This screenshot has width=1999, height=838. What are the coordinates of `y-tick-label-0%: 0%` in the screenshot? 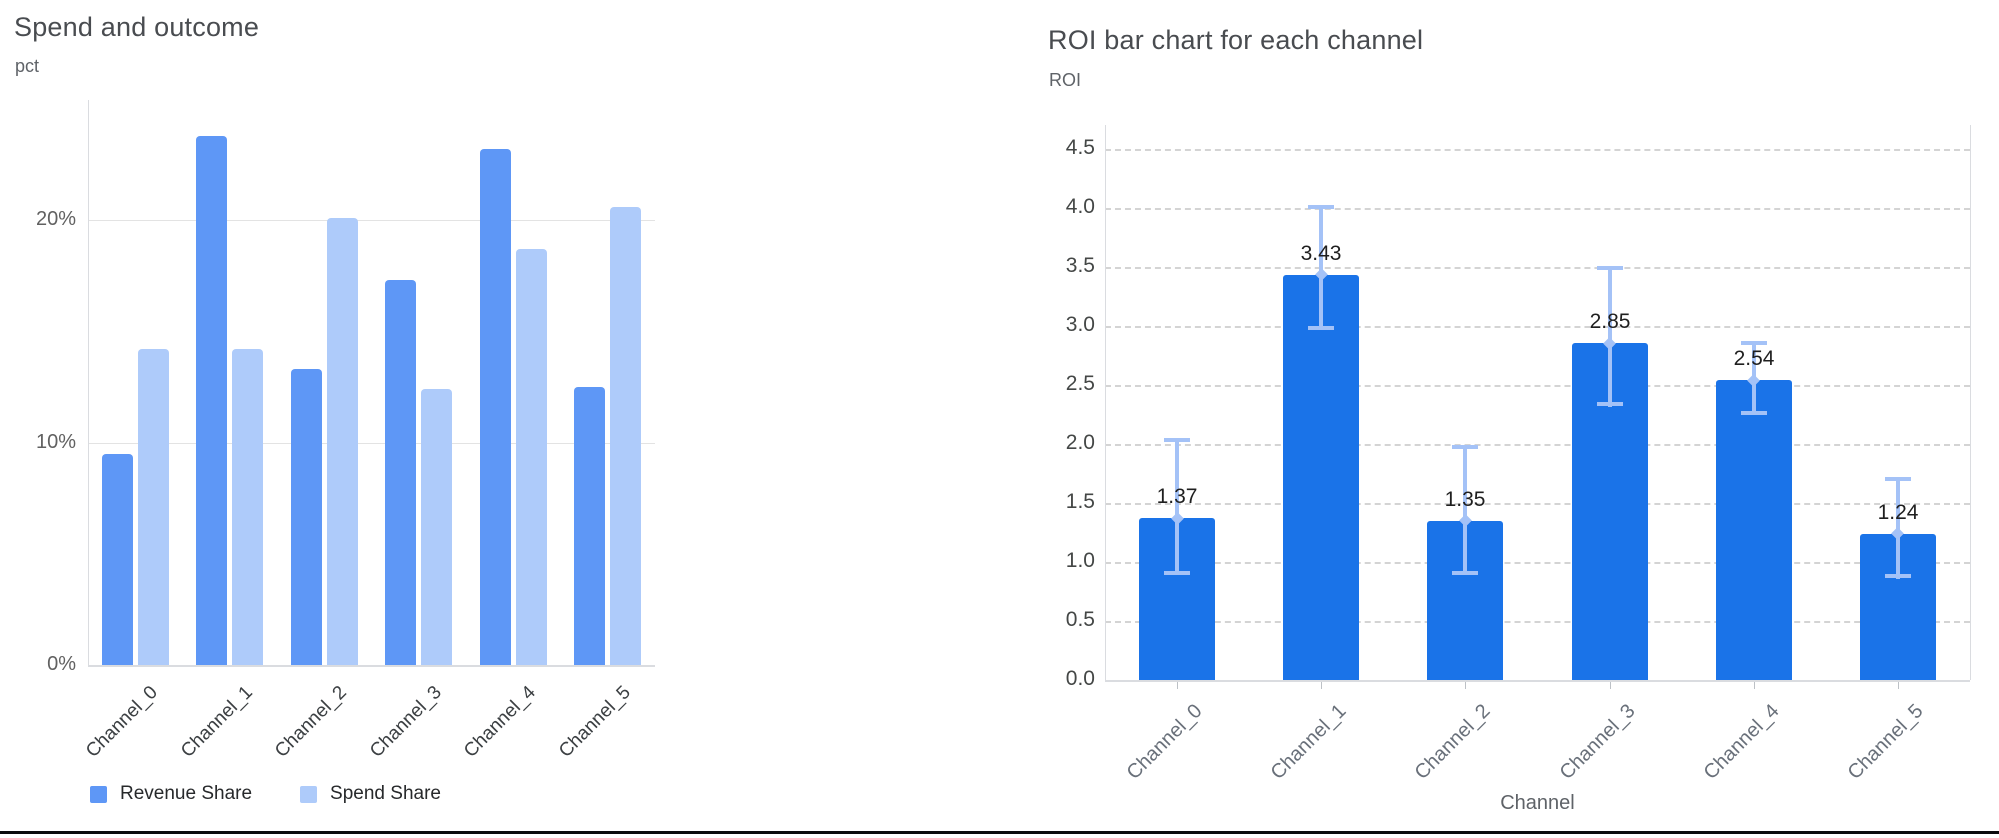 It's located at (61, 664).